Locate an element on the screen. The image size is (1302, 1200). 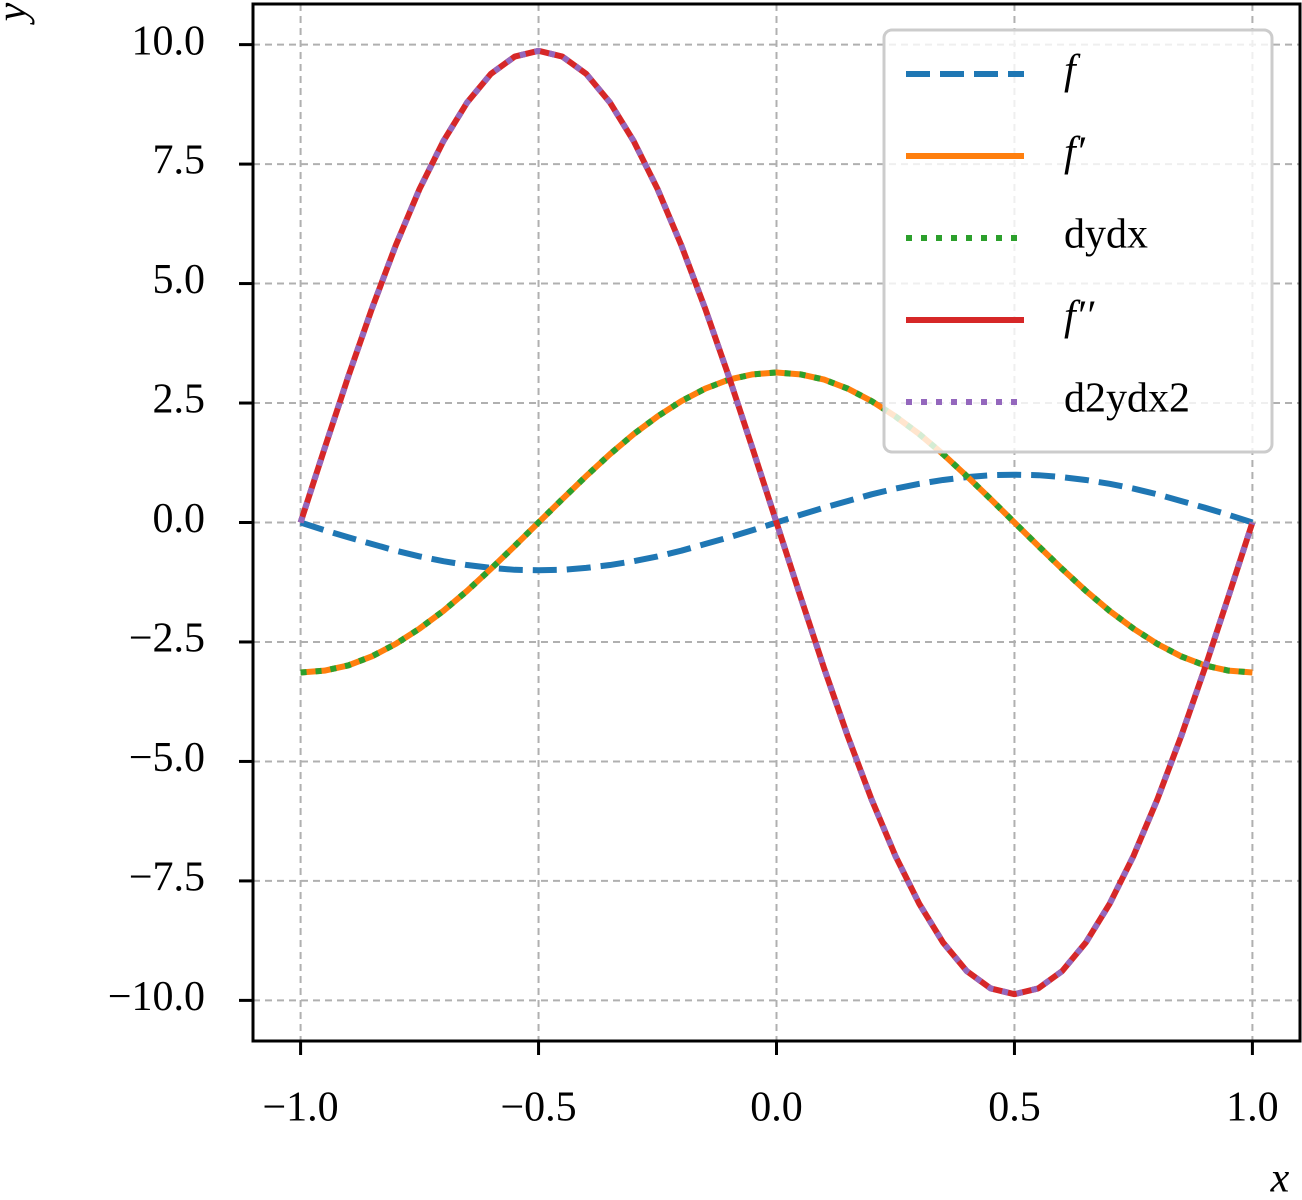
y-tick-label: −5.0 is located at coordinates (167, 758).